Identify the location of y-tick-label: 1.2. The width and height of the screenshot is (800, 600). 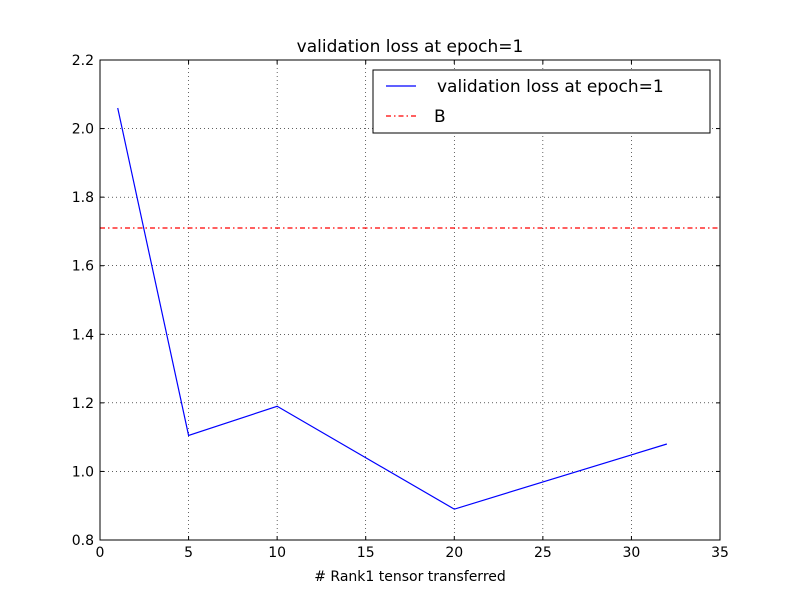
(83, 404).